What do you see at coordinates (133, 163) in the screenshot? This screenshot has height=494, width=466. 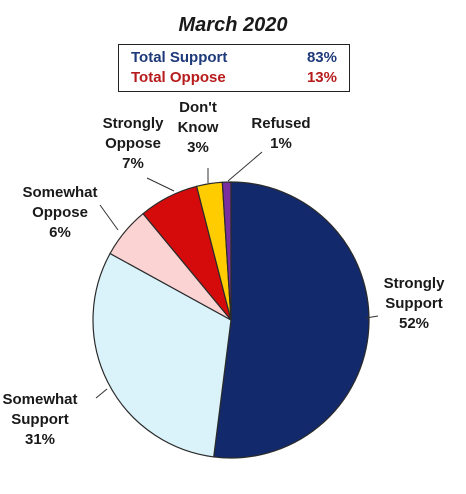 I see `slice-value-label: 7%` at bounding box center [133, 163].